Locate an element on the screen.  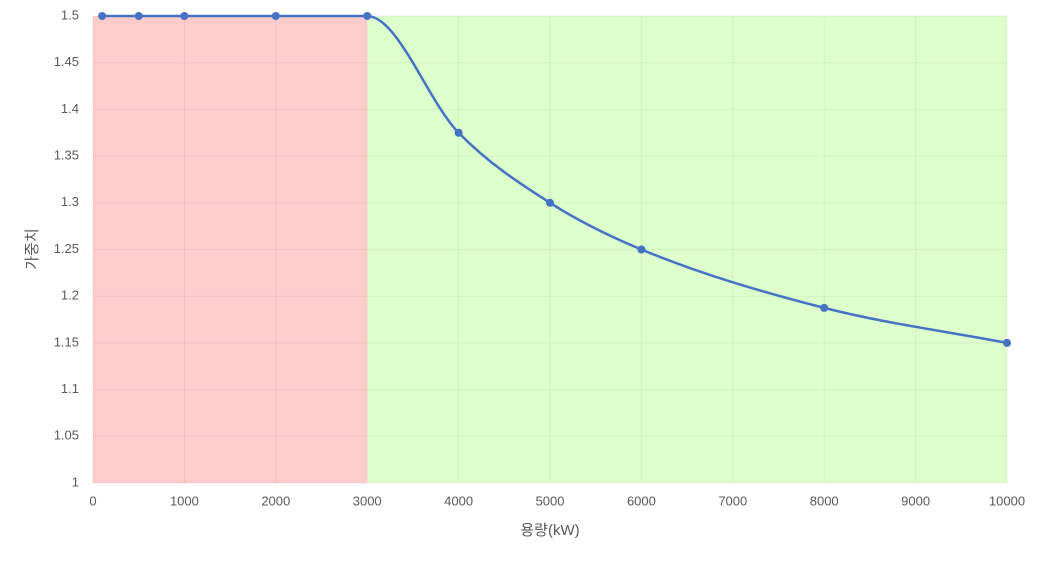
x-tick-label: 6000 is located at coordinates (641, 500).